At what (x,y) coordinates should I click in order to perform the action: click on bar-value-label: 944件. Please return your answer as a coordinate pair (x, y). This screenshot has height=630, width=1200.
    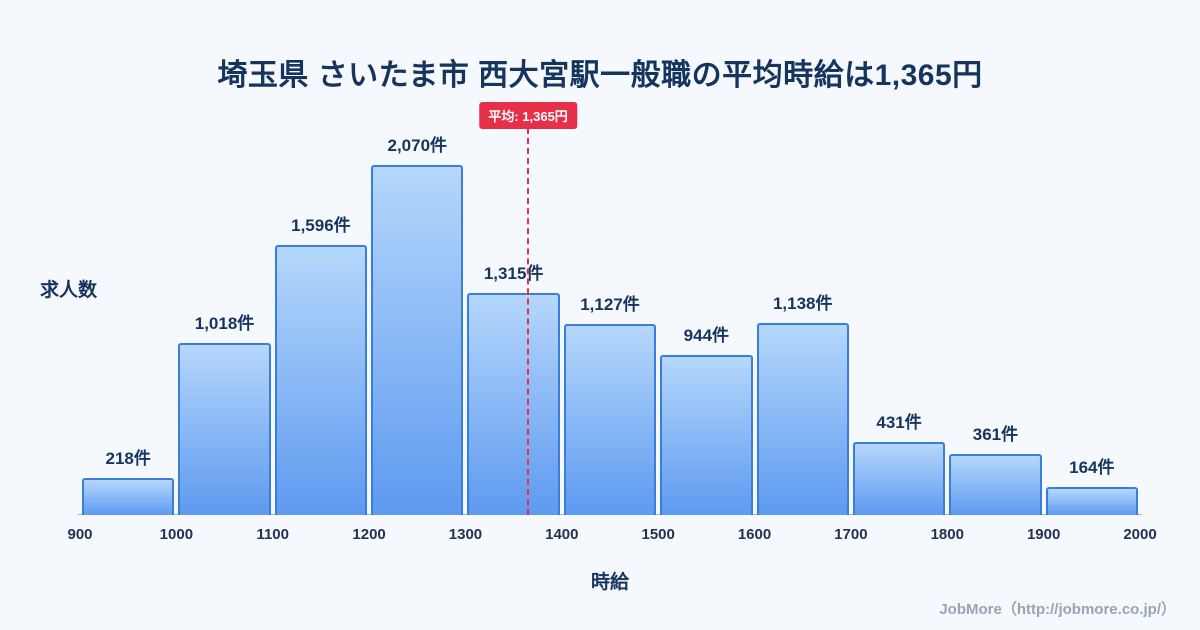
    Looking at the image, I should click on (706, 336).